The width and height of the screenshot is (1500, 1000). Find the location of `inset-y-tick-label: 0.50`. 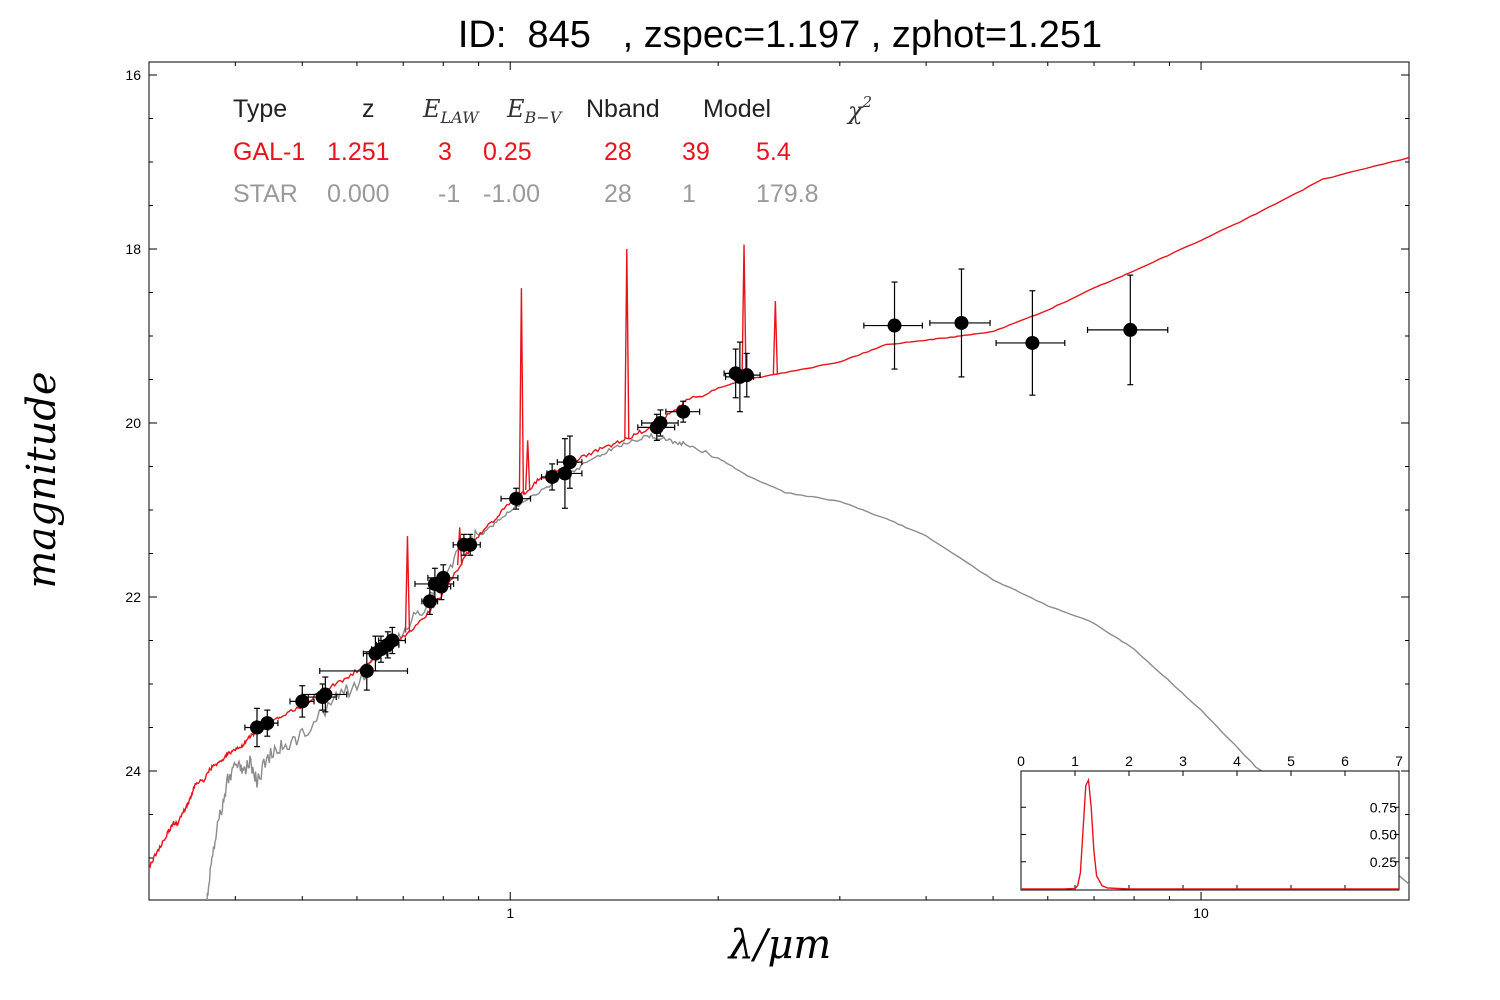

inset-y-tick-label: 0.50 is located at coordinates (1383, 835).